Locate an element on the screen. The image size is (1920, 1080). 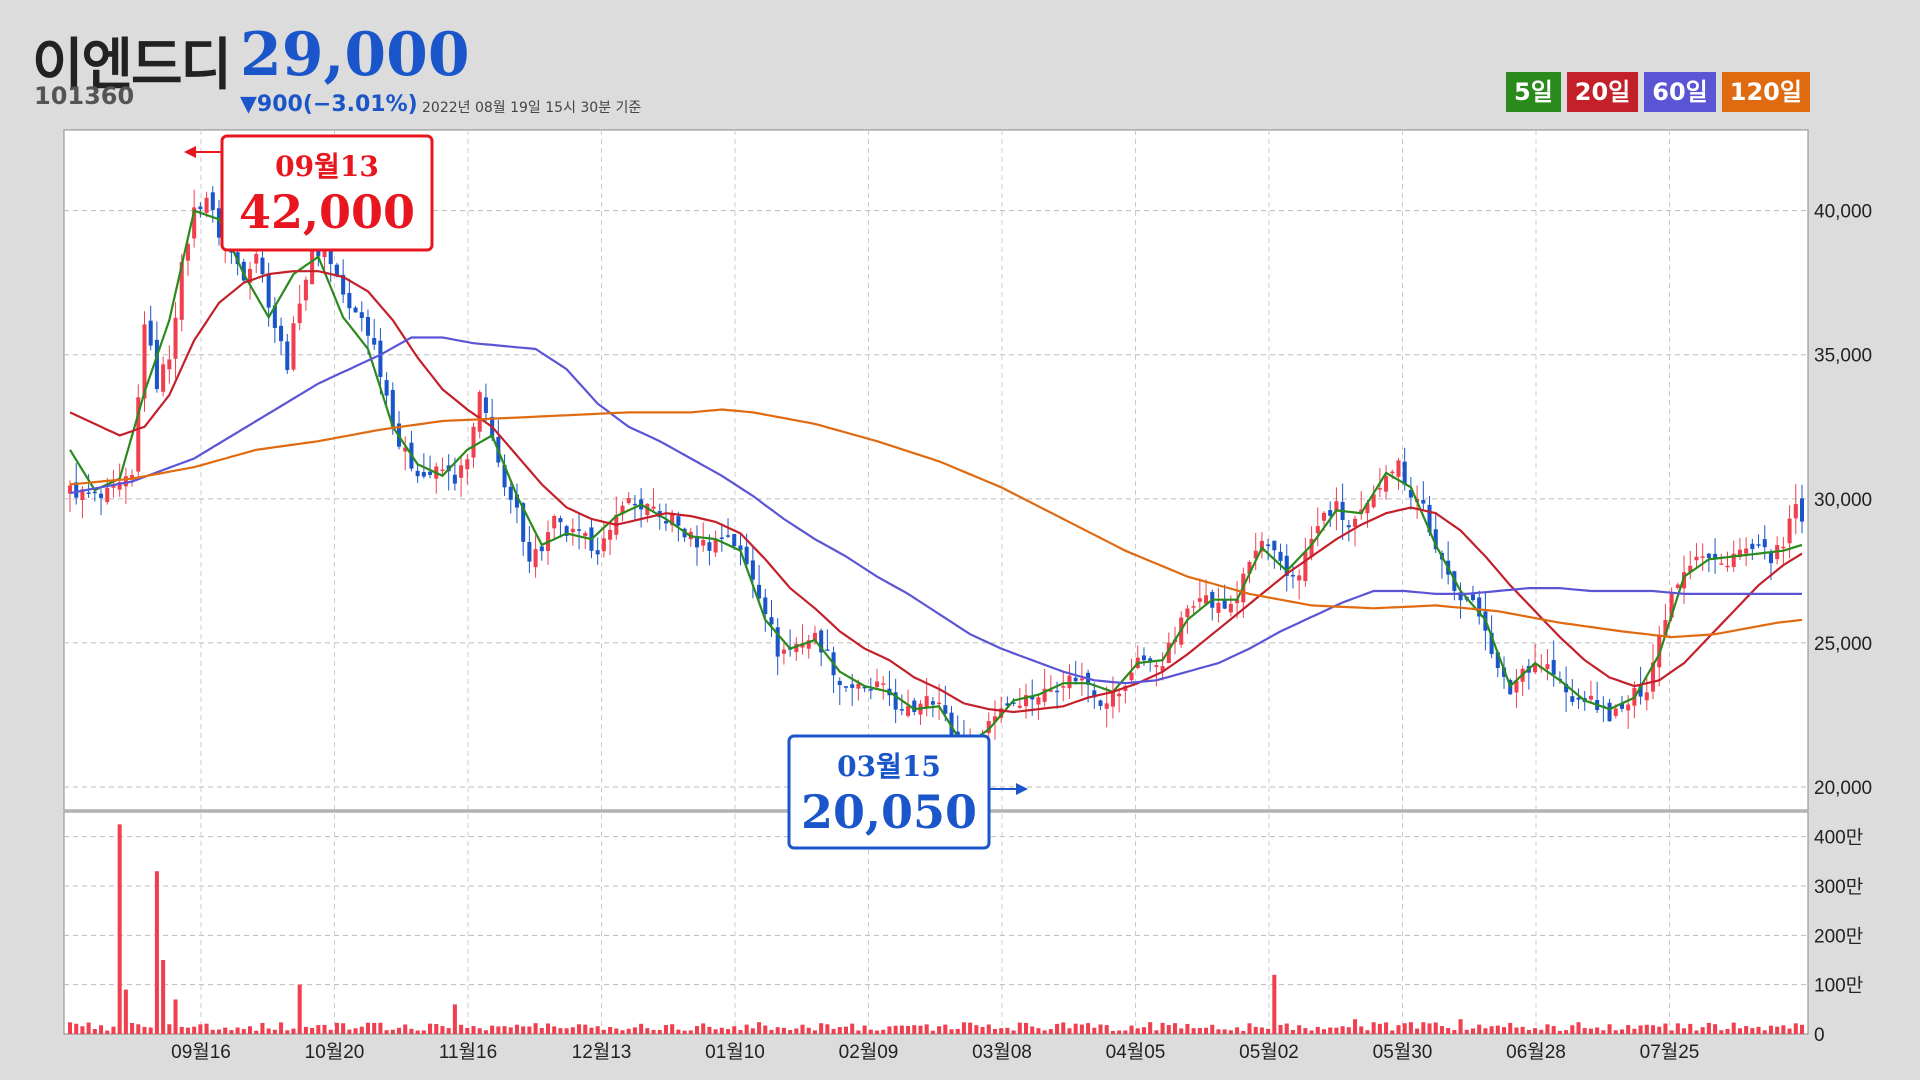
stock-code: 101360 is located at coordinates (84, 96).